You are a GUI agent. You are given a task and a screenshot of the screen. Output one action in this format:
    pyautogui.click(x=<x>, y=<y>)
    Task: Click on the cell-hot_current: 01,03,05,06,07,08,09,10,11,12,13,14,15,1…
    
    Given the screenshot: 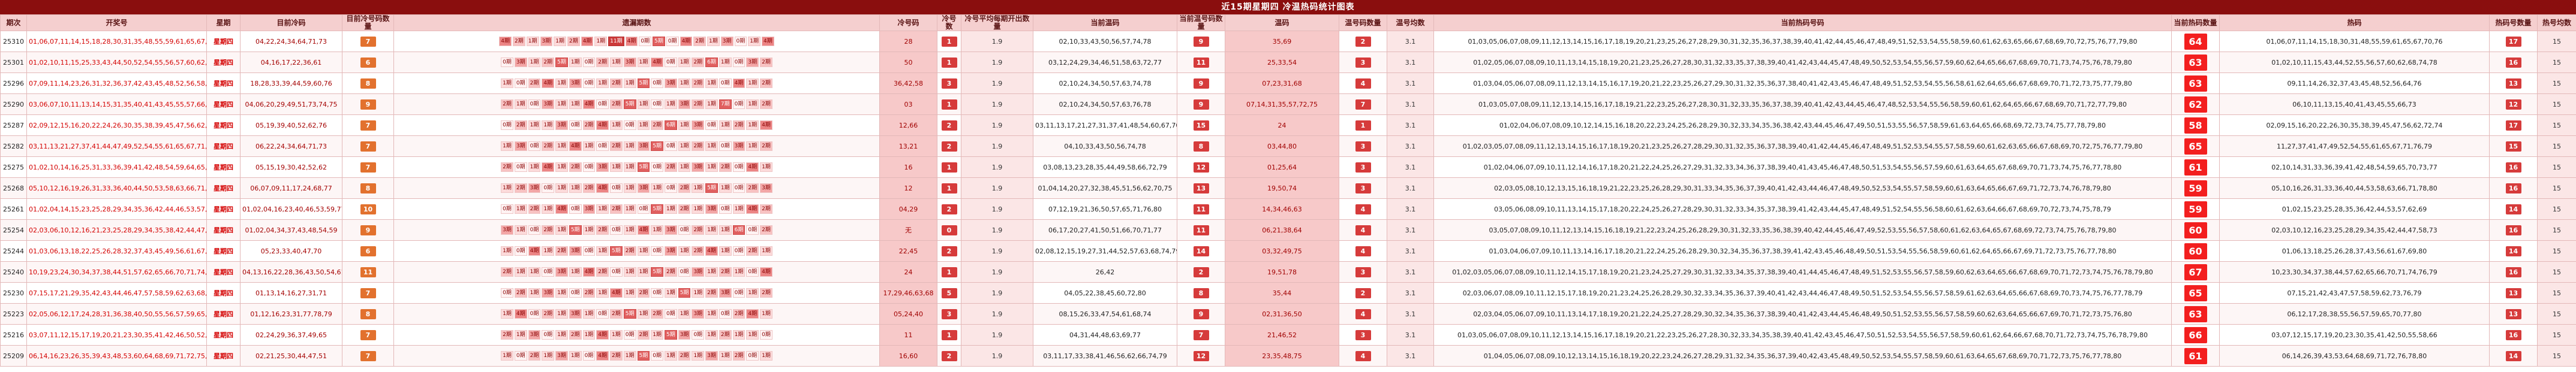 What is the action you would take?
    pyautogui.click(x=1803, y=335)
    